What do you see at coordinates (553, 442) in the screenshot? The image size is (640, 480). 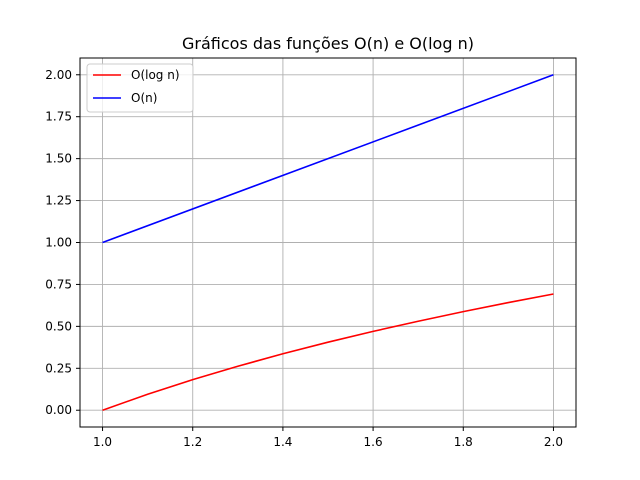 I see `x-tick-label: 2.0` at bounding box center [553, 442].